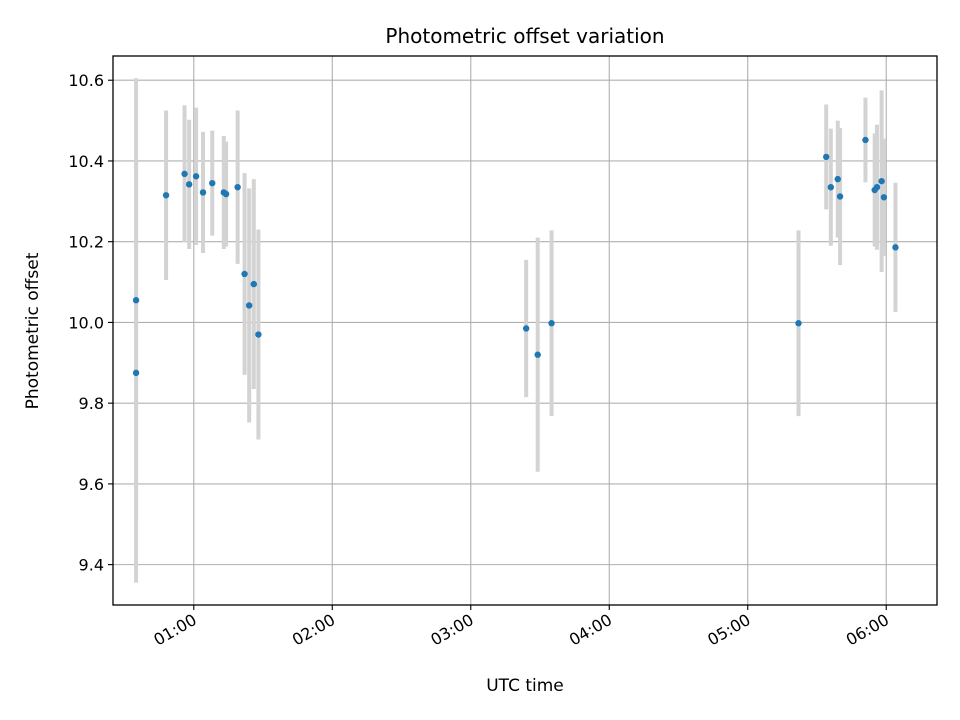 This screenshot has width=960, height=720. What do you see at coordinates (86, 322) in the screenshot?
I see `y-tick-label: 10.0` at bounding box center [86, 322].